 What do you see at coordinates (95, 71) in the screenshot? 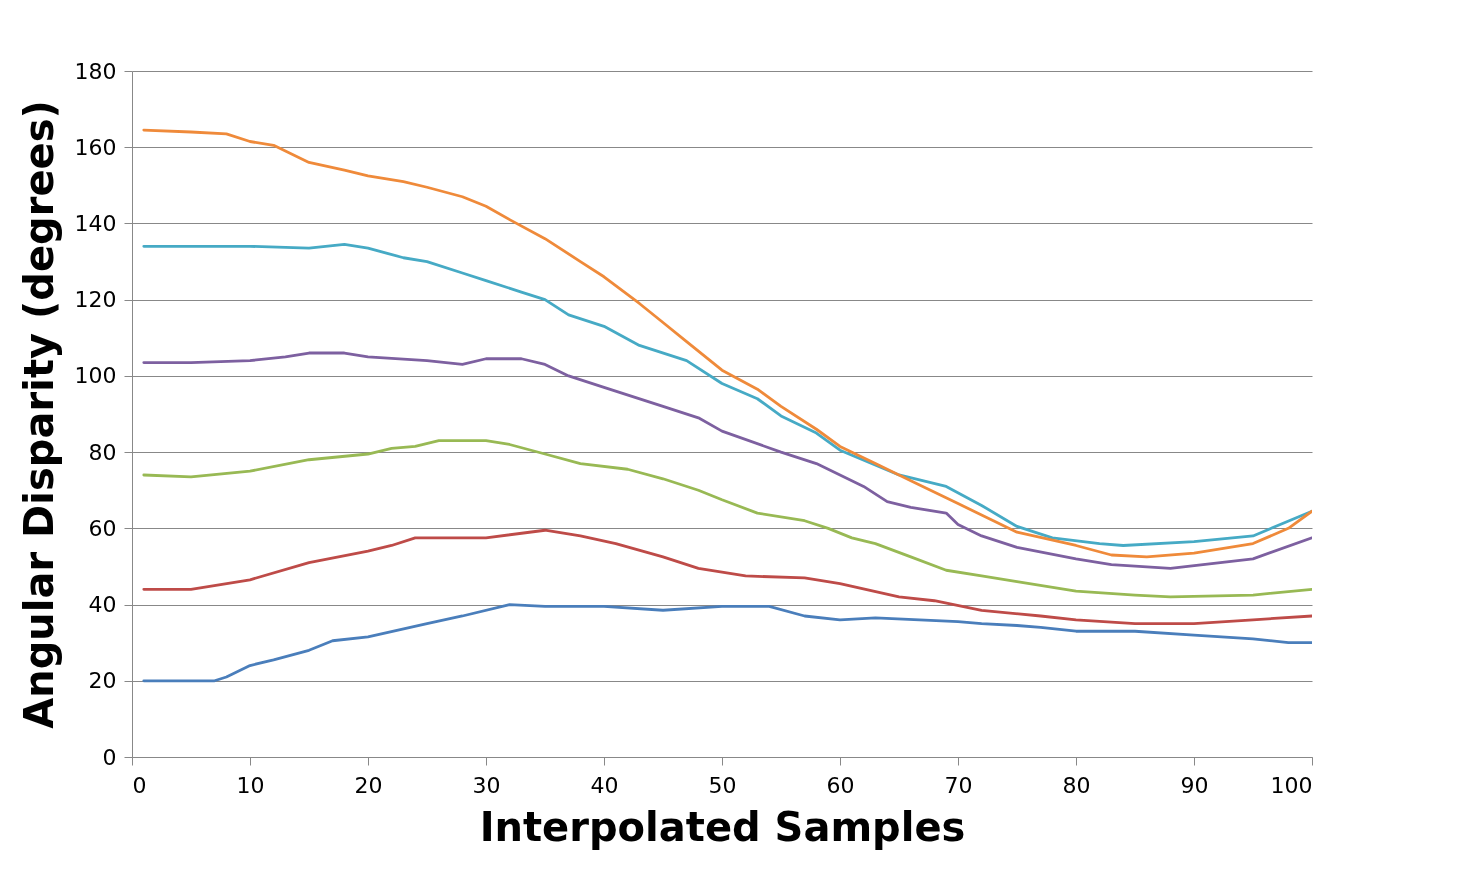
I see `y-tick-label: 180` at bounding box center [95, 71].